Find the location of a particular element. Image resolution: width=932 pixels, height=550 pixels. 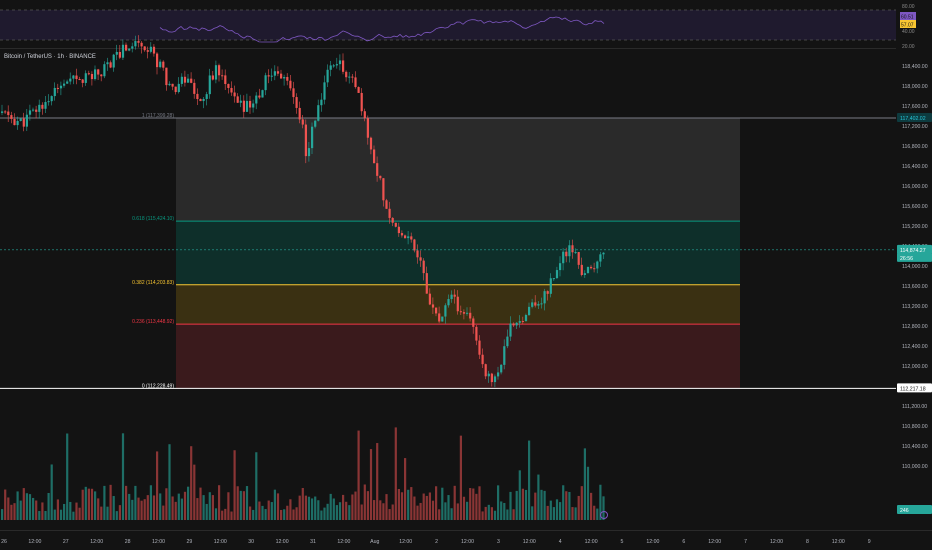

rsi-level-label: 20.00 is located at coordinates (908, 47).